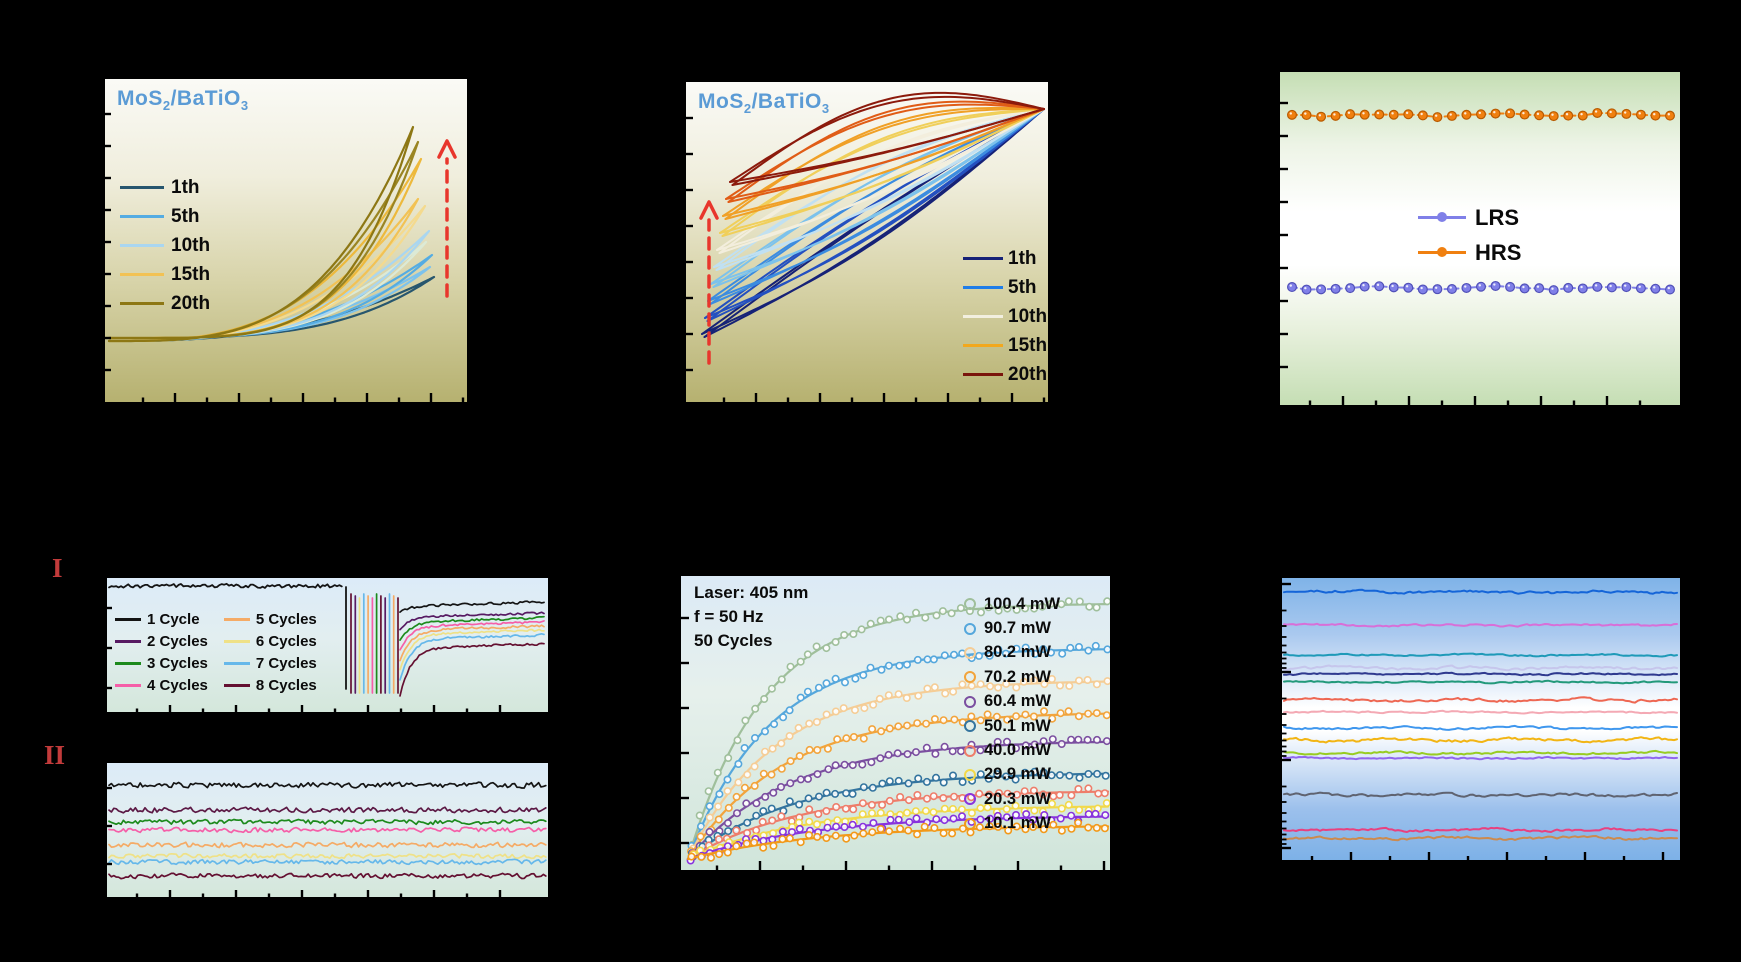 The image size is (1741, 962). Describe the element at coordinates (270, 685) in the screenshot. I see `legend-item: 8 Cycles` at that location.